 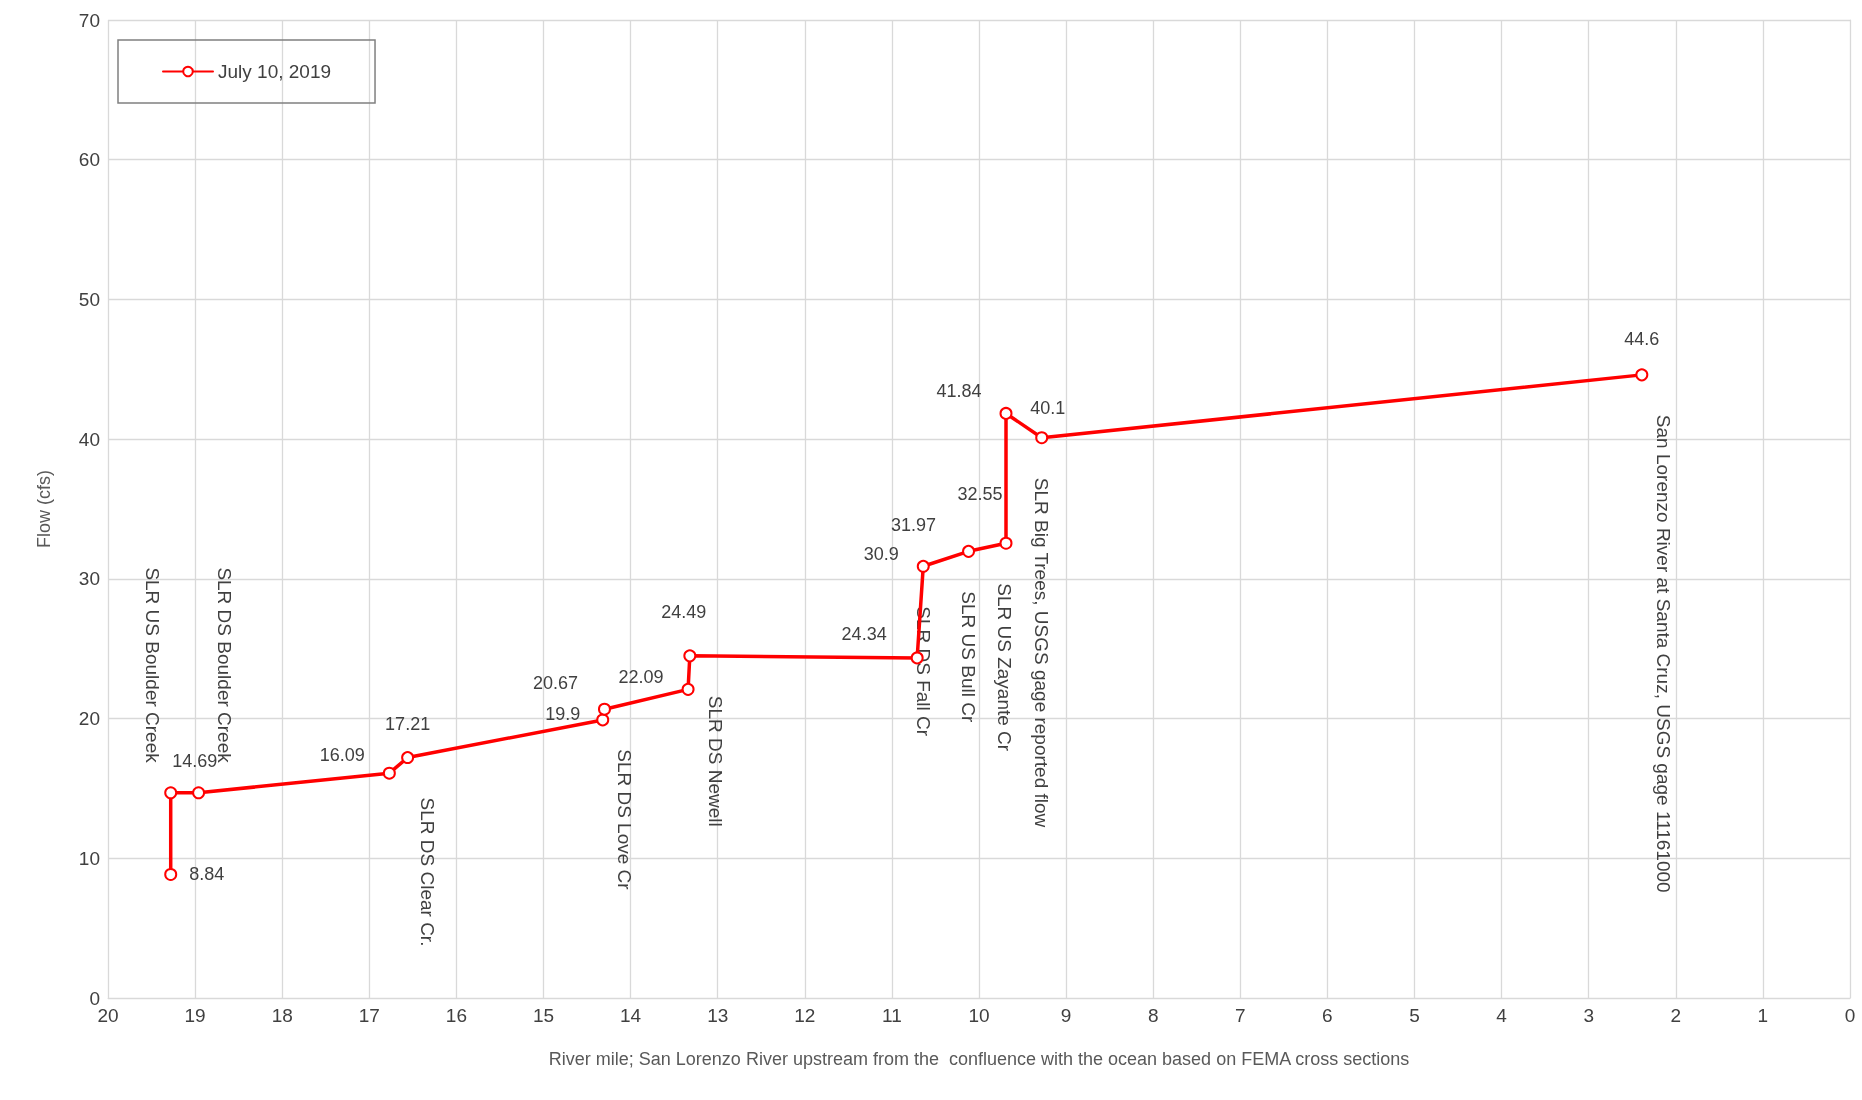 I want to click on x-tick-label: 19, so click(x=195, y=1015).